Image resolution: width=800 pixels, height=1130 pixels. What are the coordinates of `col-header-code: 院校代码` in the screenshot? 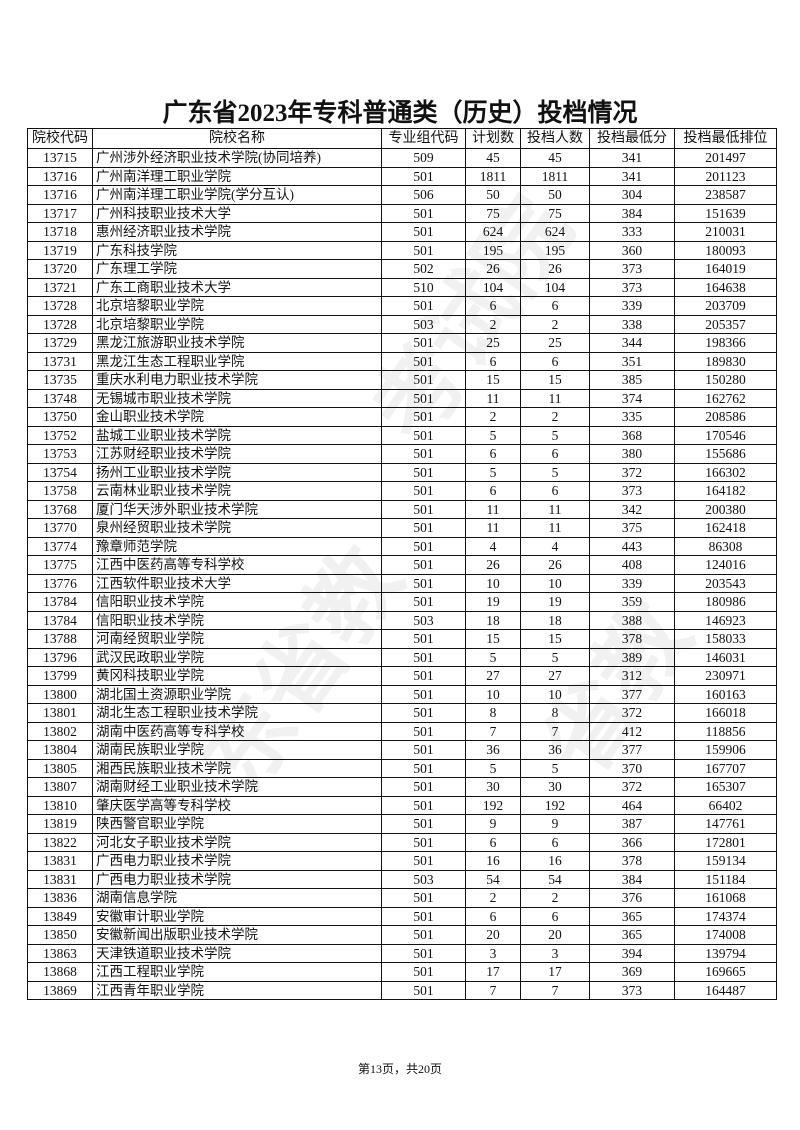 It's located at (60, 138).